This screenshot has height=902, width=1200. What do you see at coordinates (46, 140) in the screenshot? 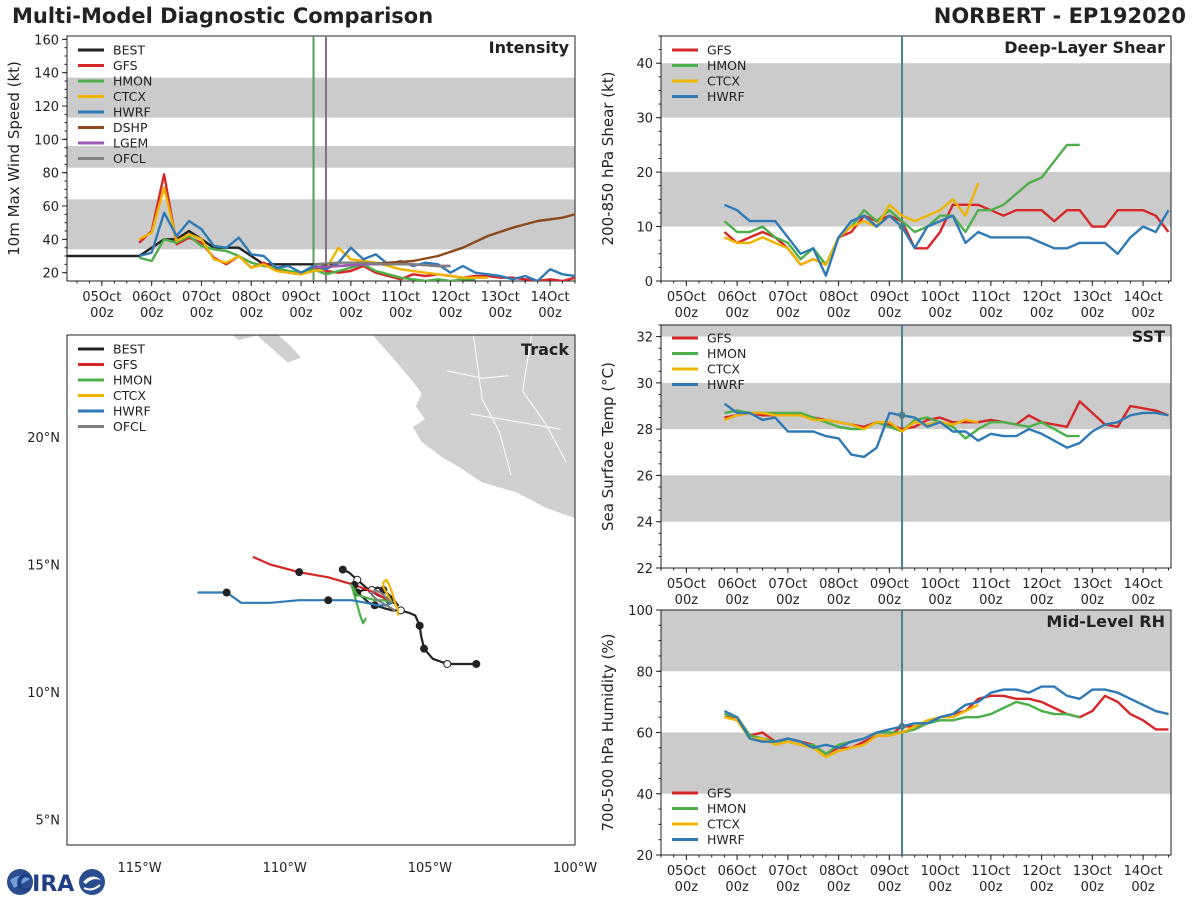
I see `intensity-ytick-label: 100` at bounding box center [46, 140].